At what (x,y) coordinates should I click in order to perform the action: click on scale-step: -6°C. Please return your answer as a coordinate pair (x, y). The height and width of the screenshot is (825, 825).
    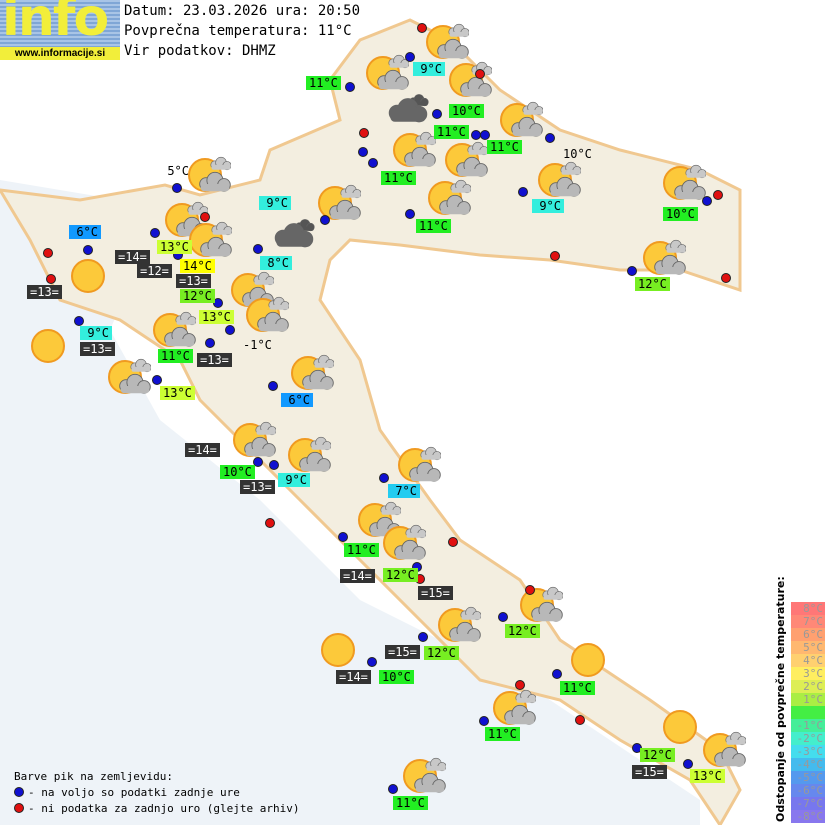
    Looking at the image, I should click on (808, 790).